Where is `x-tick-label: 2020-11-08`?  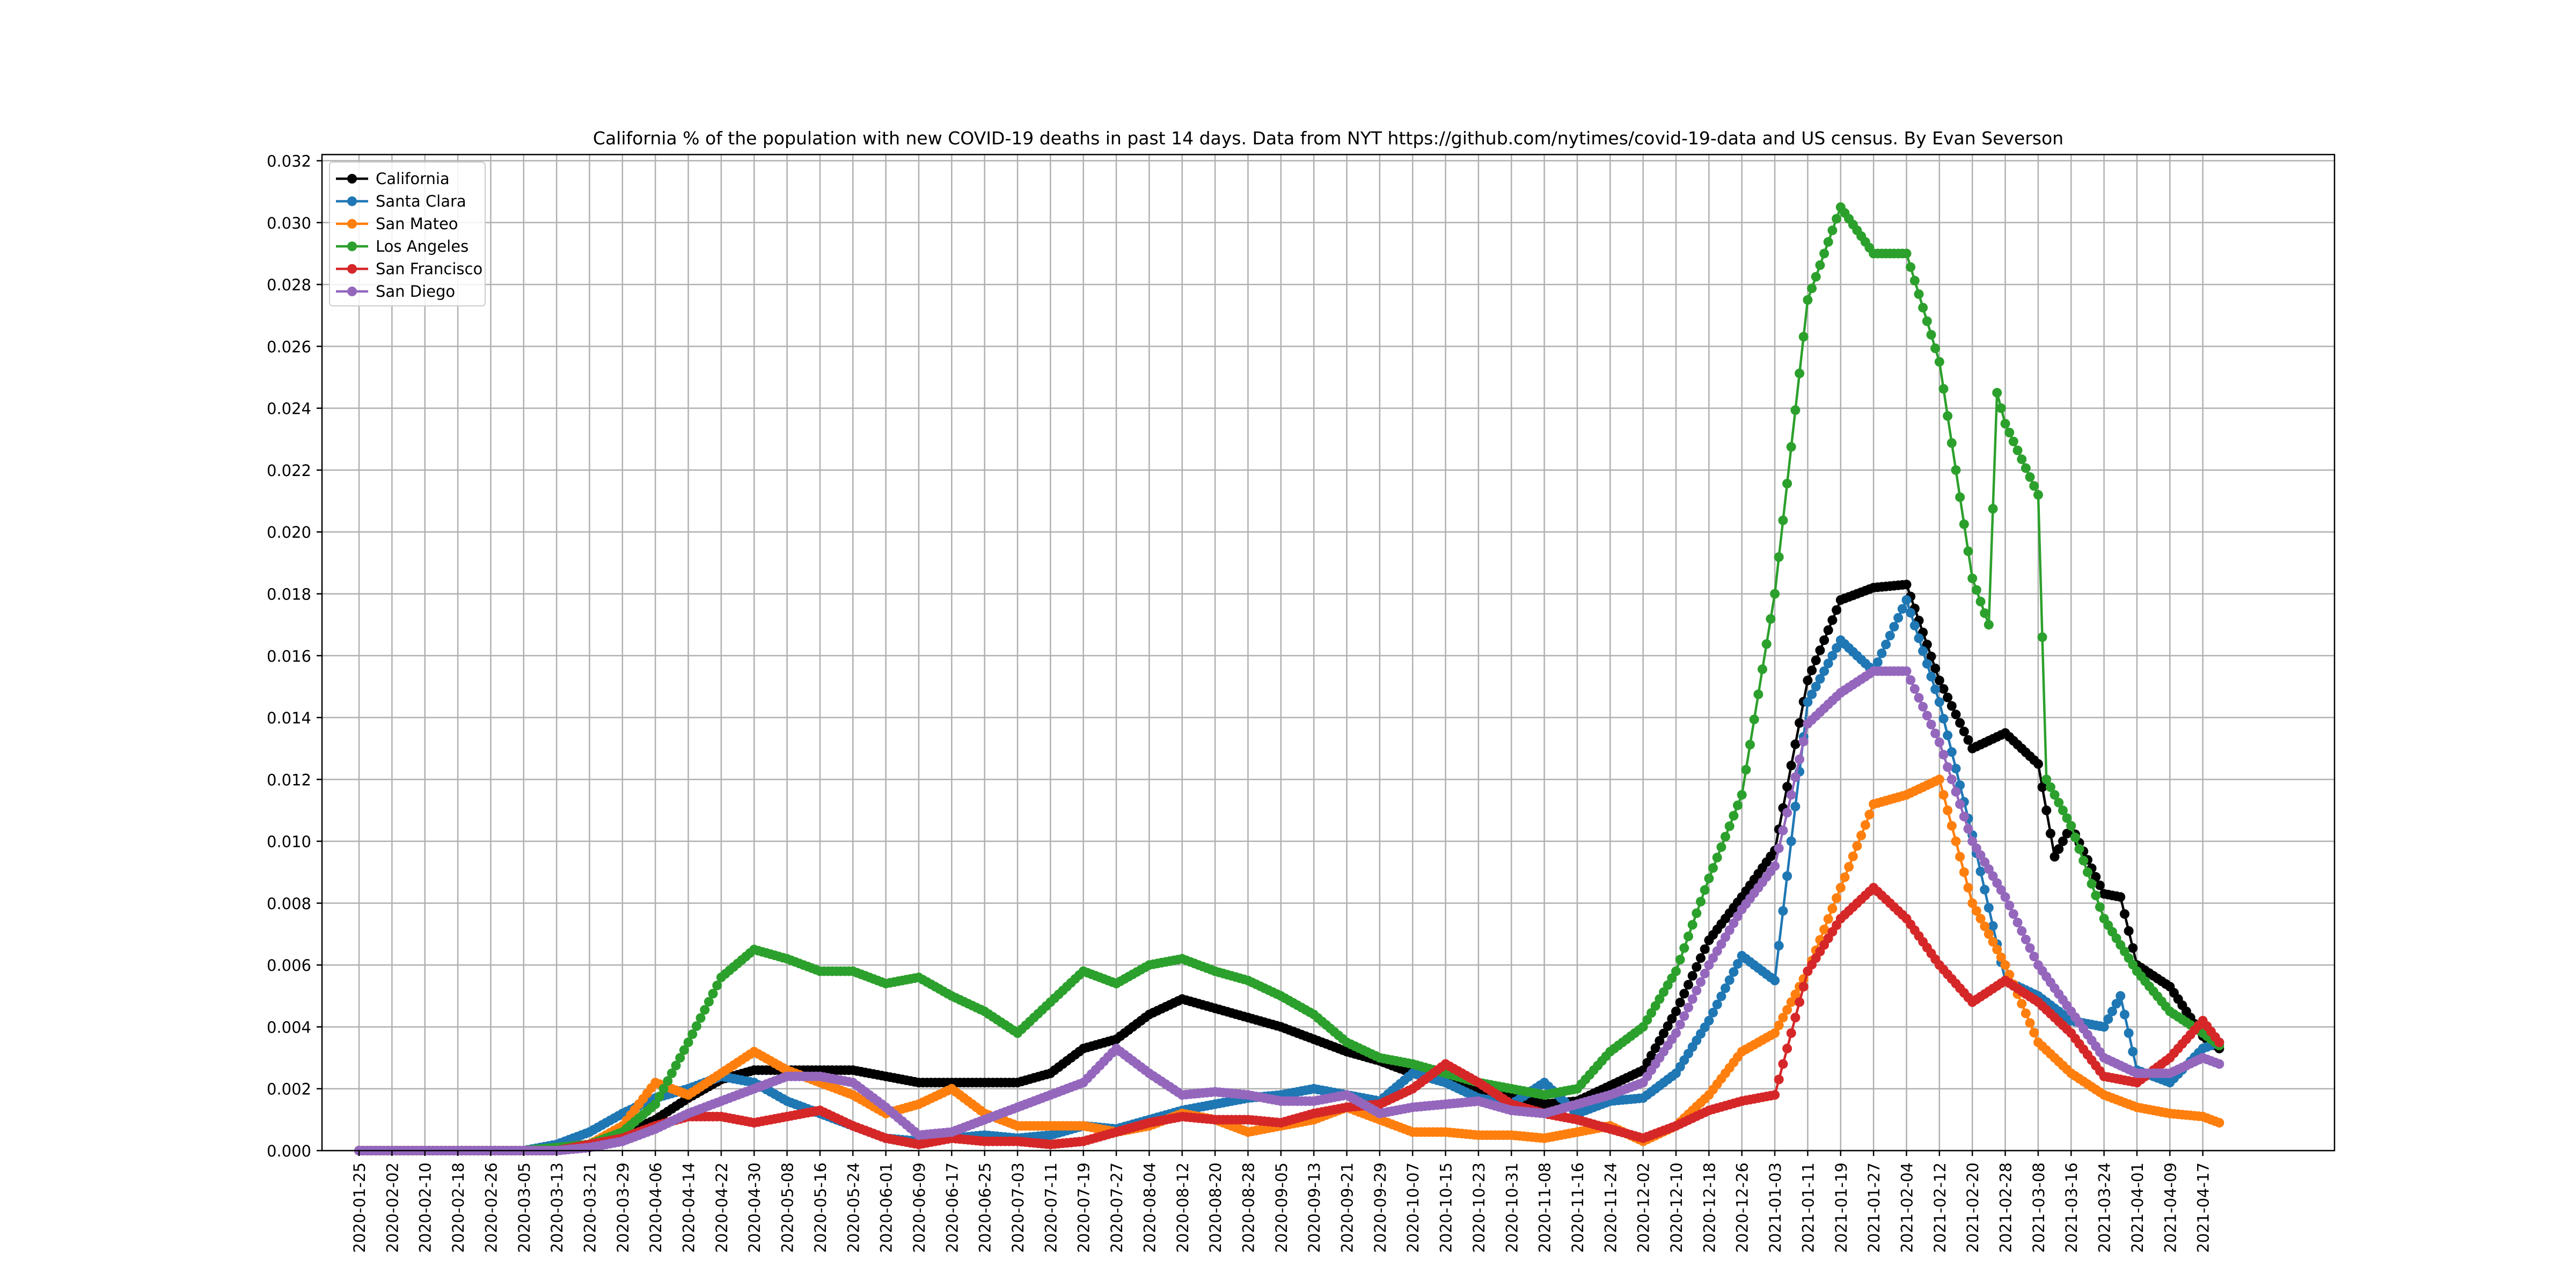
x-tick-label: 2020-11-08 is located at coordinates (1545, 1207).